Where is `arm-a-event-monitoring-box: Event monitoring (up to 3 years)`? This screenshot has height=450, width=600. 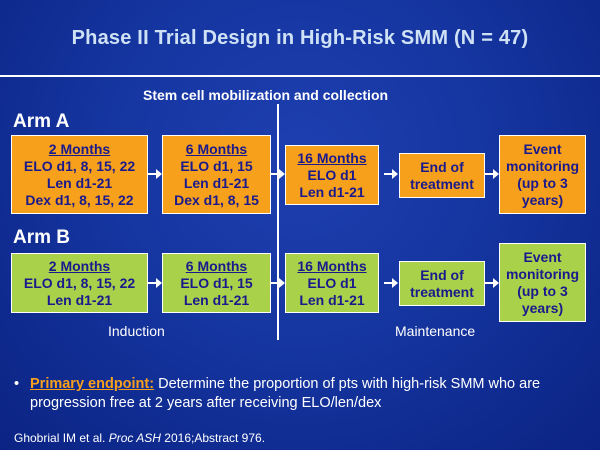 arm-a-event-monitoring-box: Event monitoring (up to 3 years) is located at coordinates (542, 174).